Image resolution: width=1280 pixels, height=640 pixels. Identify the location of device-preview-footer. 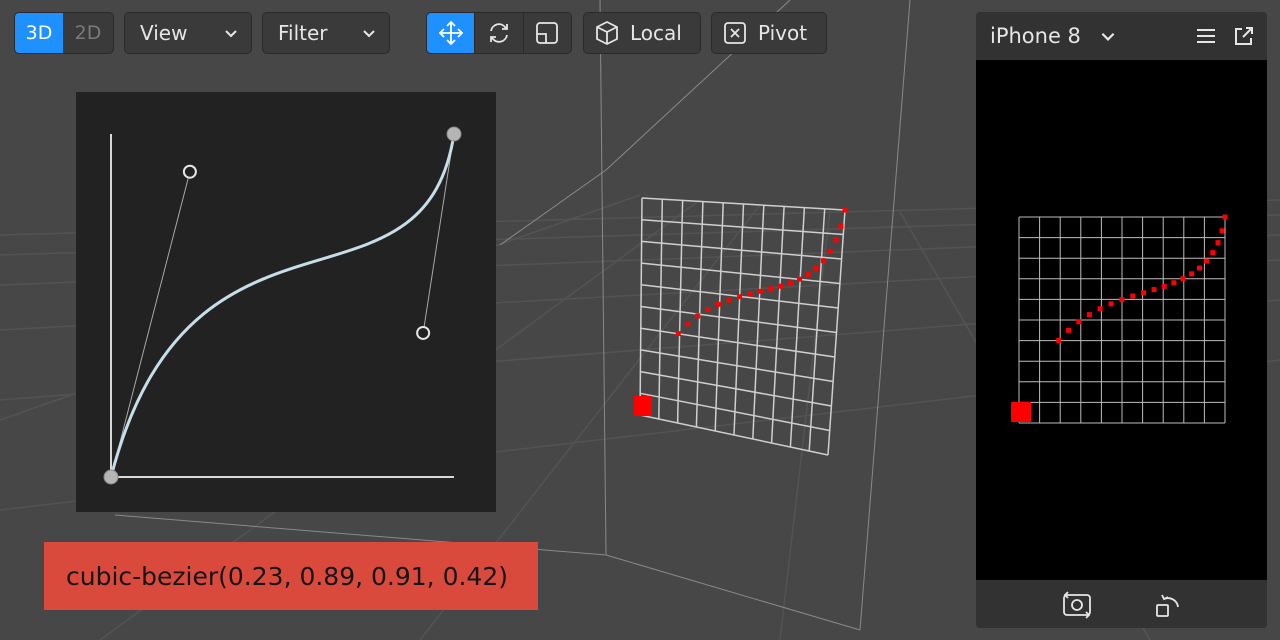
(1121, 604).